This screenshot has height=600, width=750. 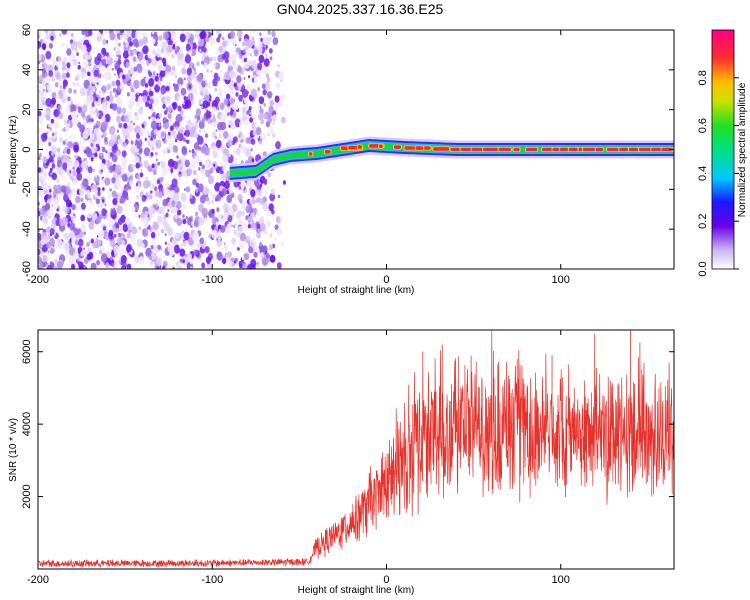 I want to click on x-tick-label: -200, so click(x=38, y=580).